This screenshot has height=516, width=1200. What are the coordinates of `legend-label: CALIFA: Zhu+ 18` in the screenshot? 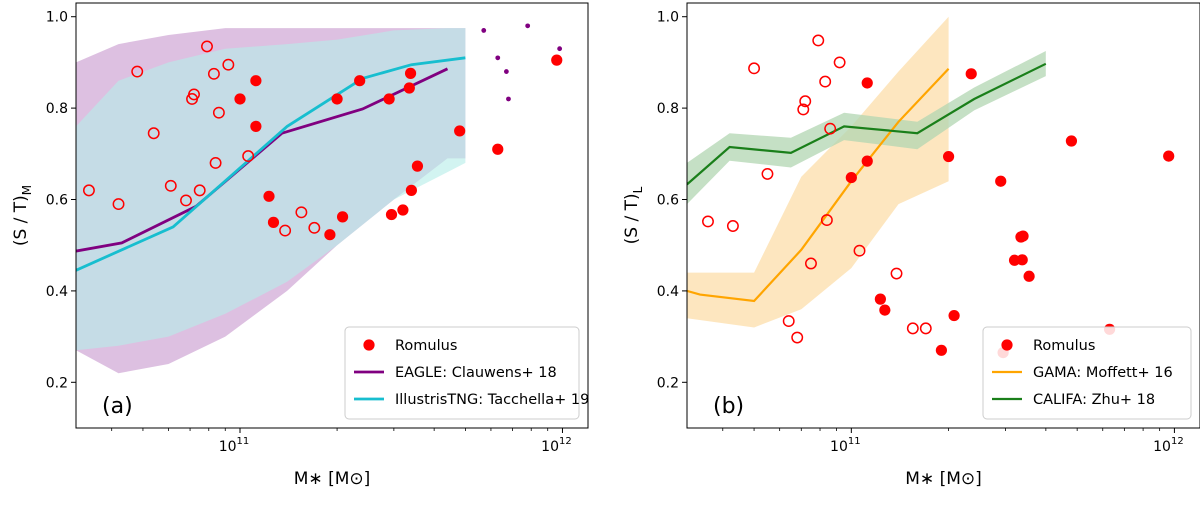 It's located at (1094, 400).